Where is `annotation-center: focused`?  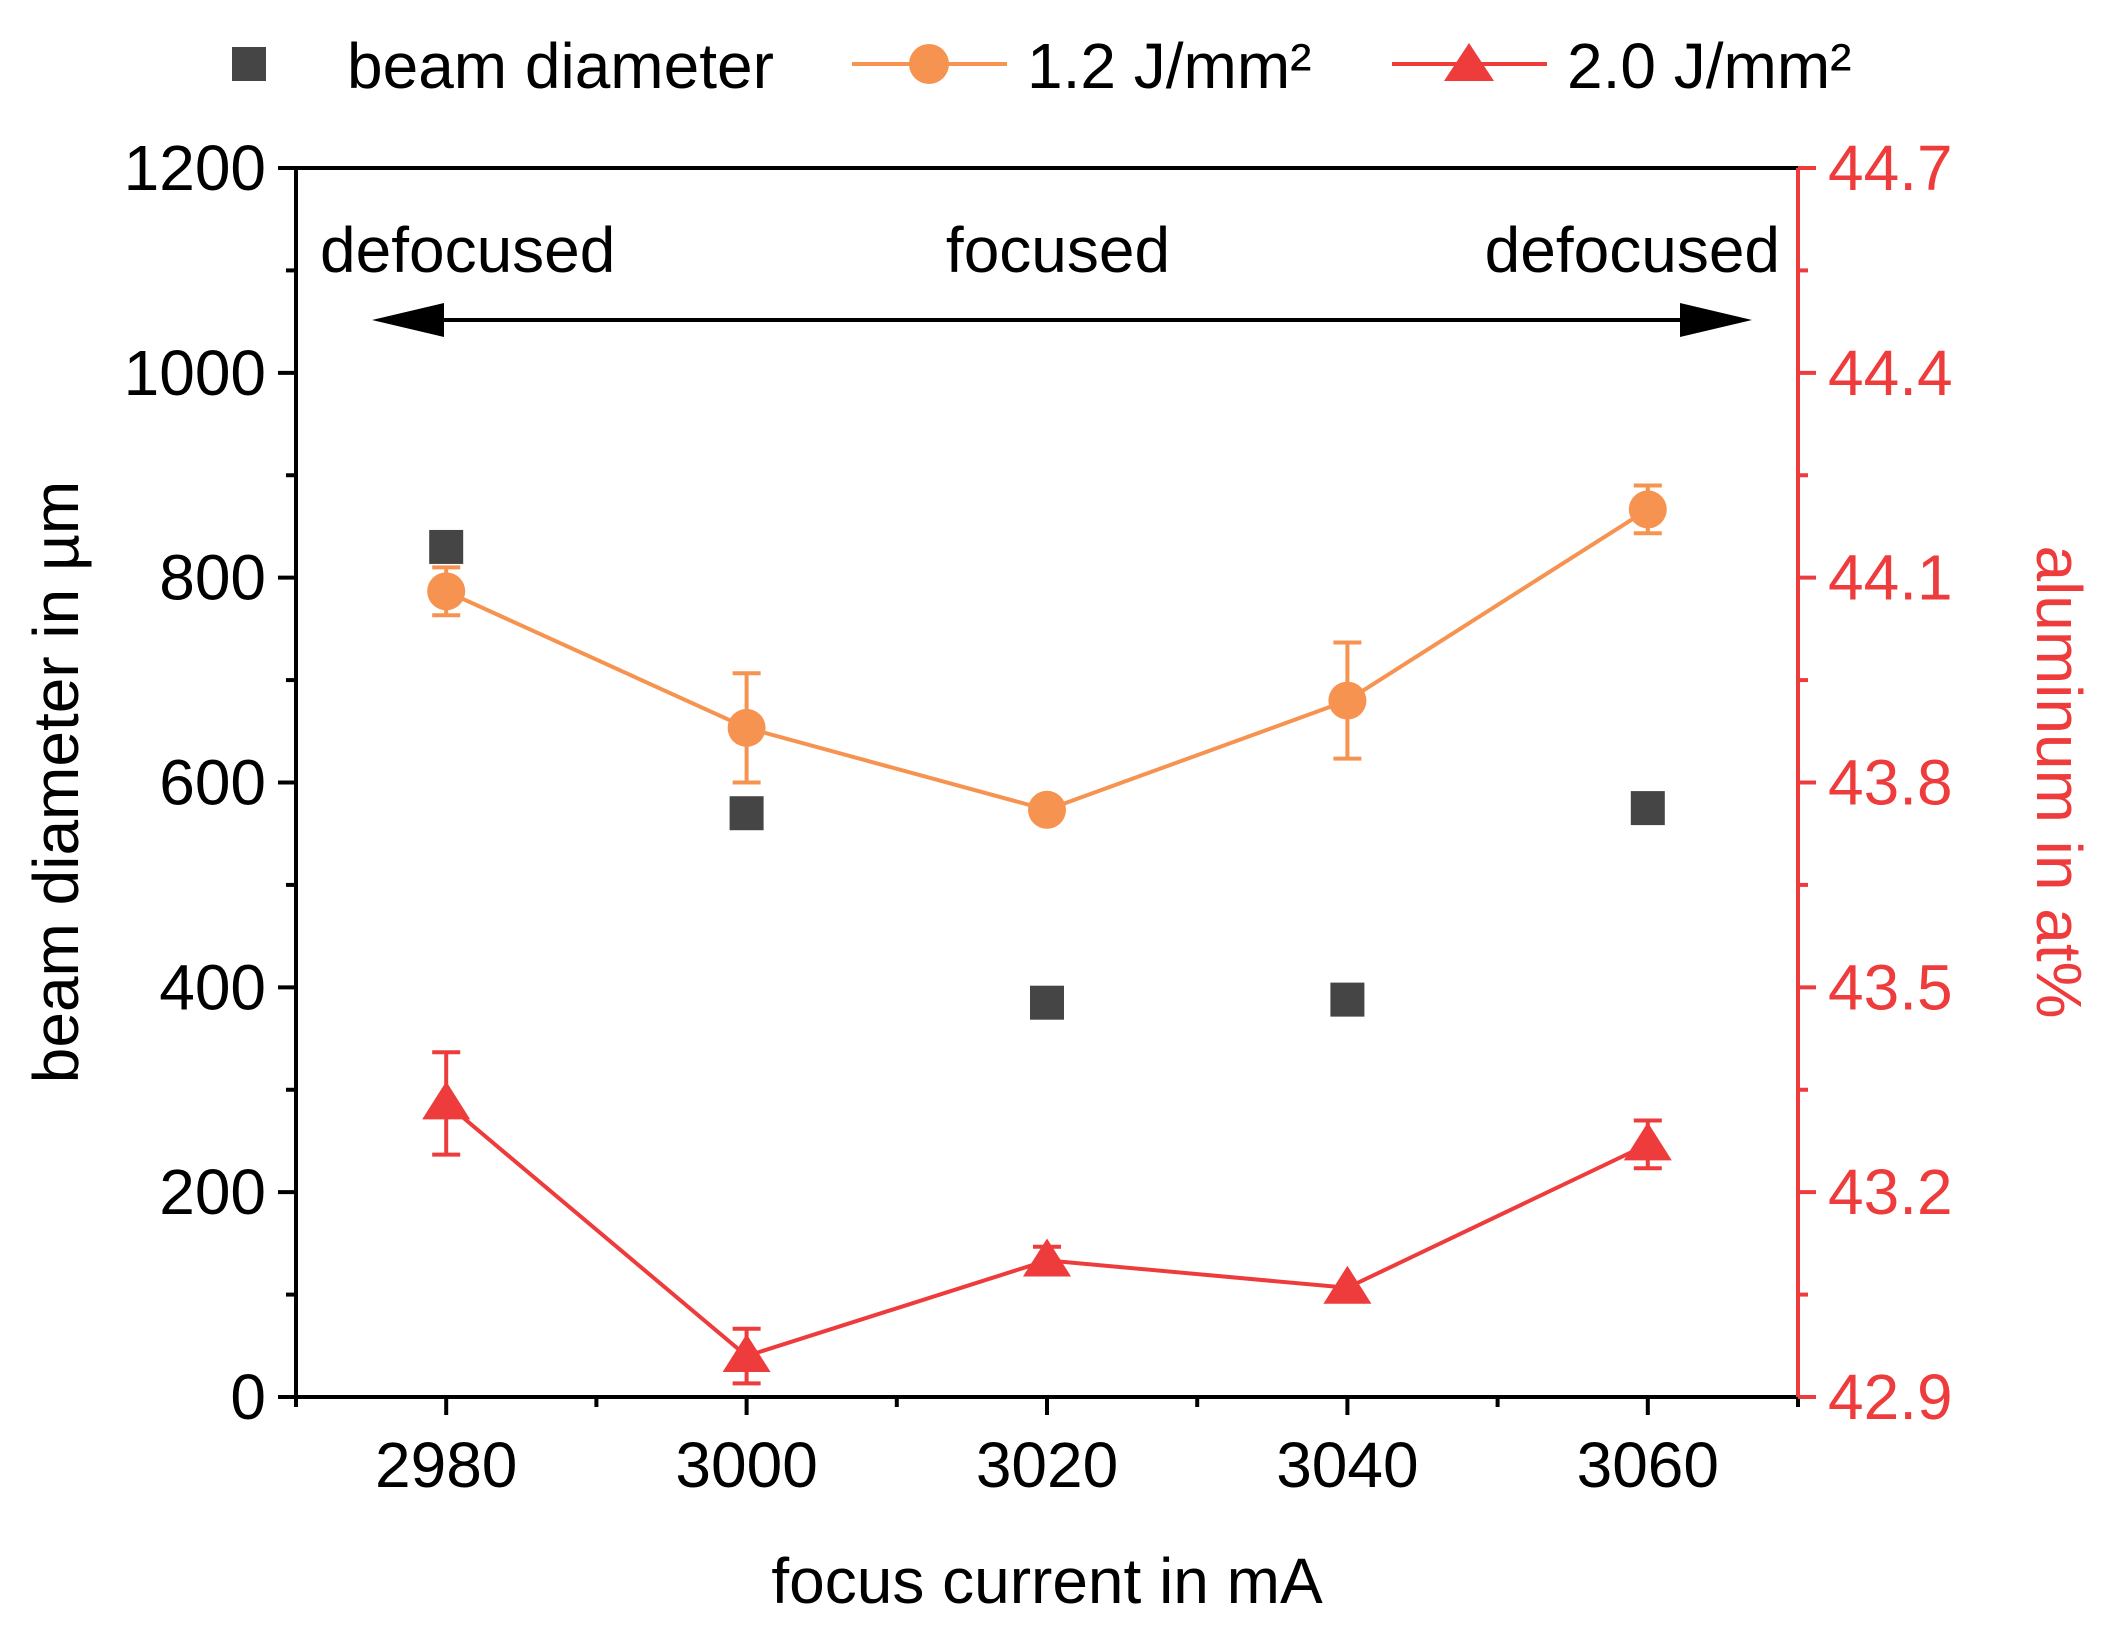 annotation-center: focused is located at coordinates (1058, 250).